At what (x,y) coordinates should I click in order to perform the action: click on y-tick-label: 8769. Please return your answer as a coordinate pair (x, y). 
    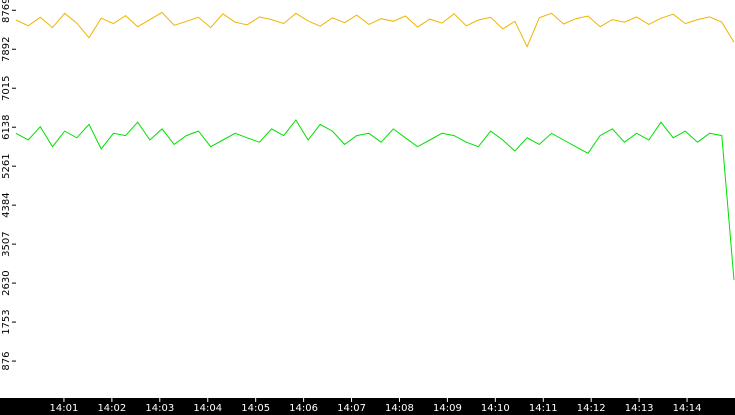
    Looking at the image, I should click on (6, 11).